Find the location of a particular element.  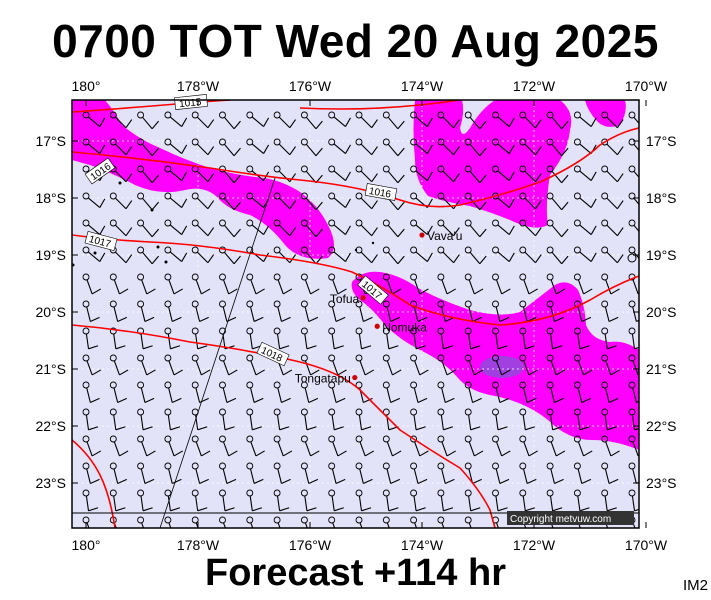

place-vavau: Vava'u is located at coordinates (440, 236).